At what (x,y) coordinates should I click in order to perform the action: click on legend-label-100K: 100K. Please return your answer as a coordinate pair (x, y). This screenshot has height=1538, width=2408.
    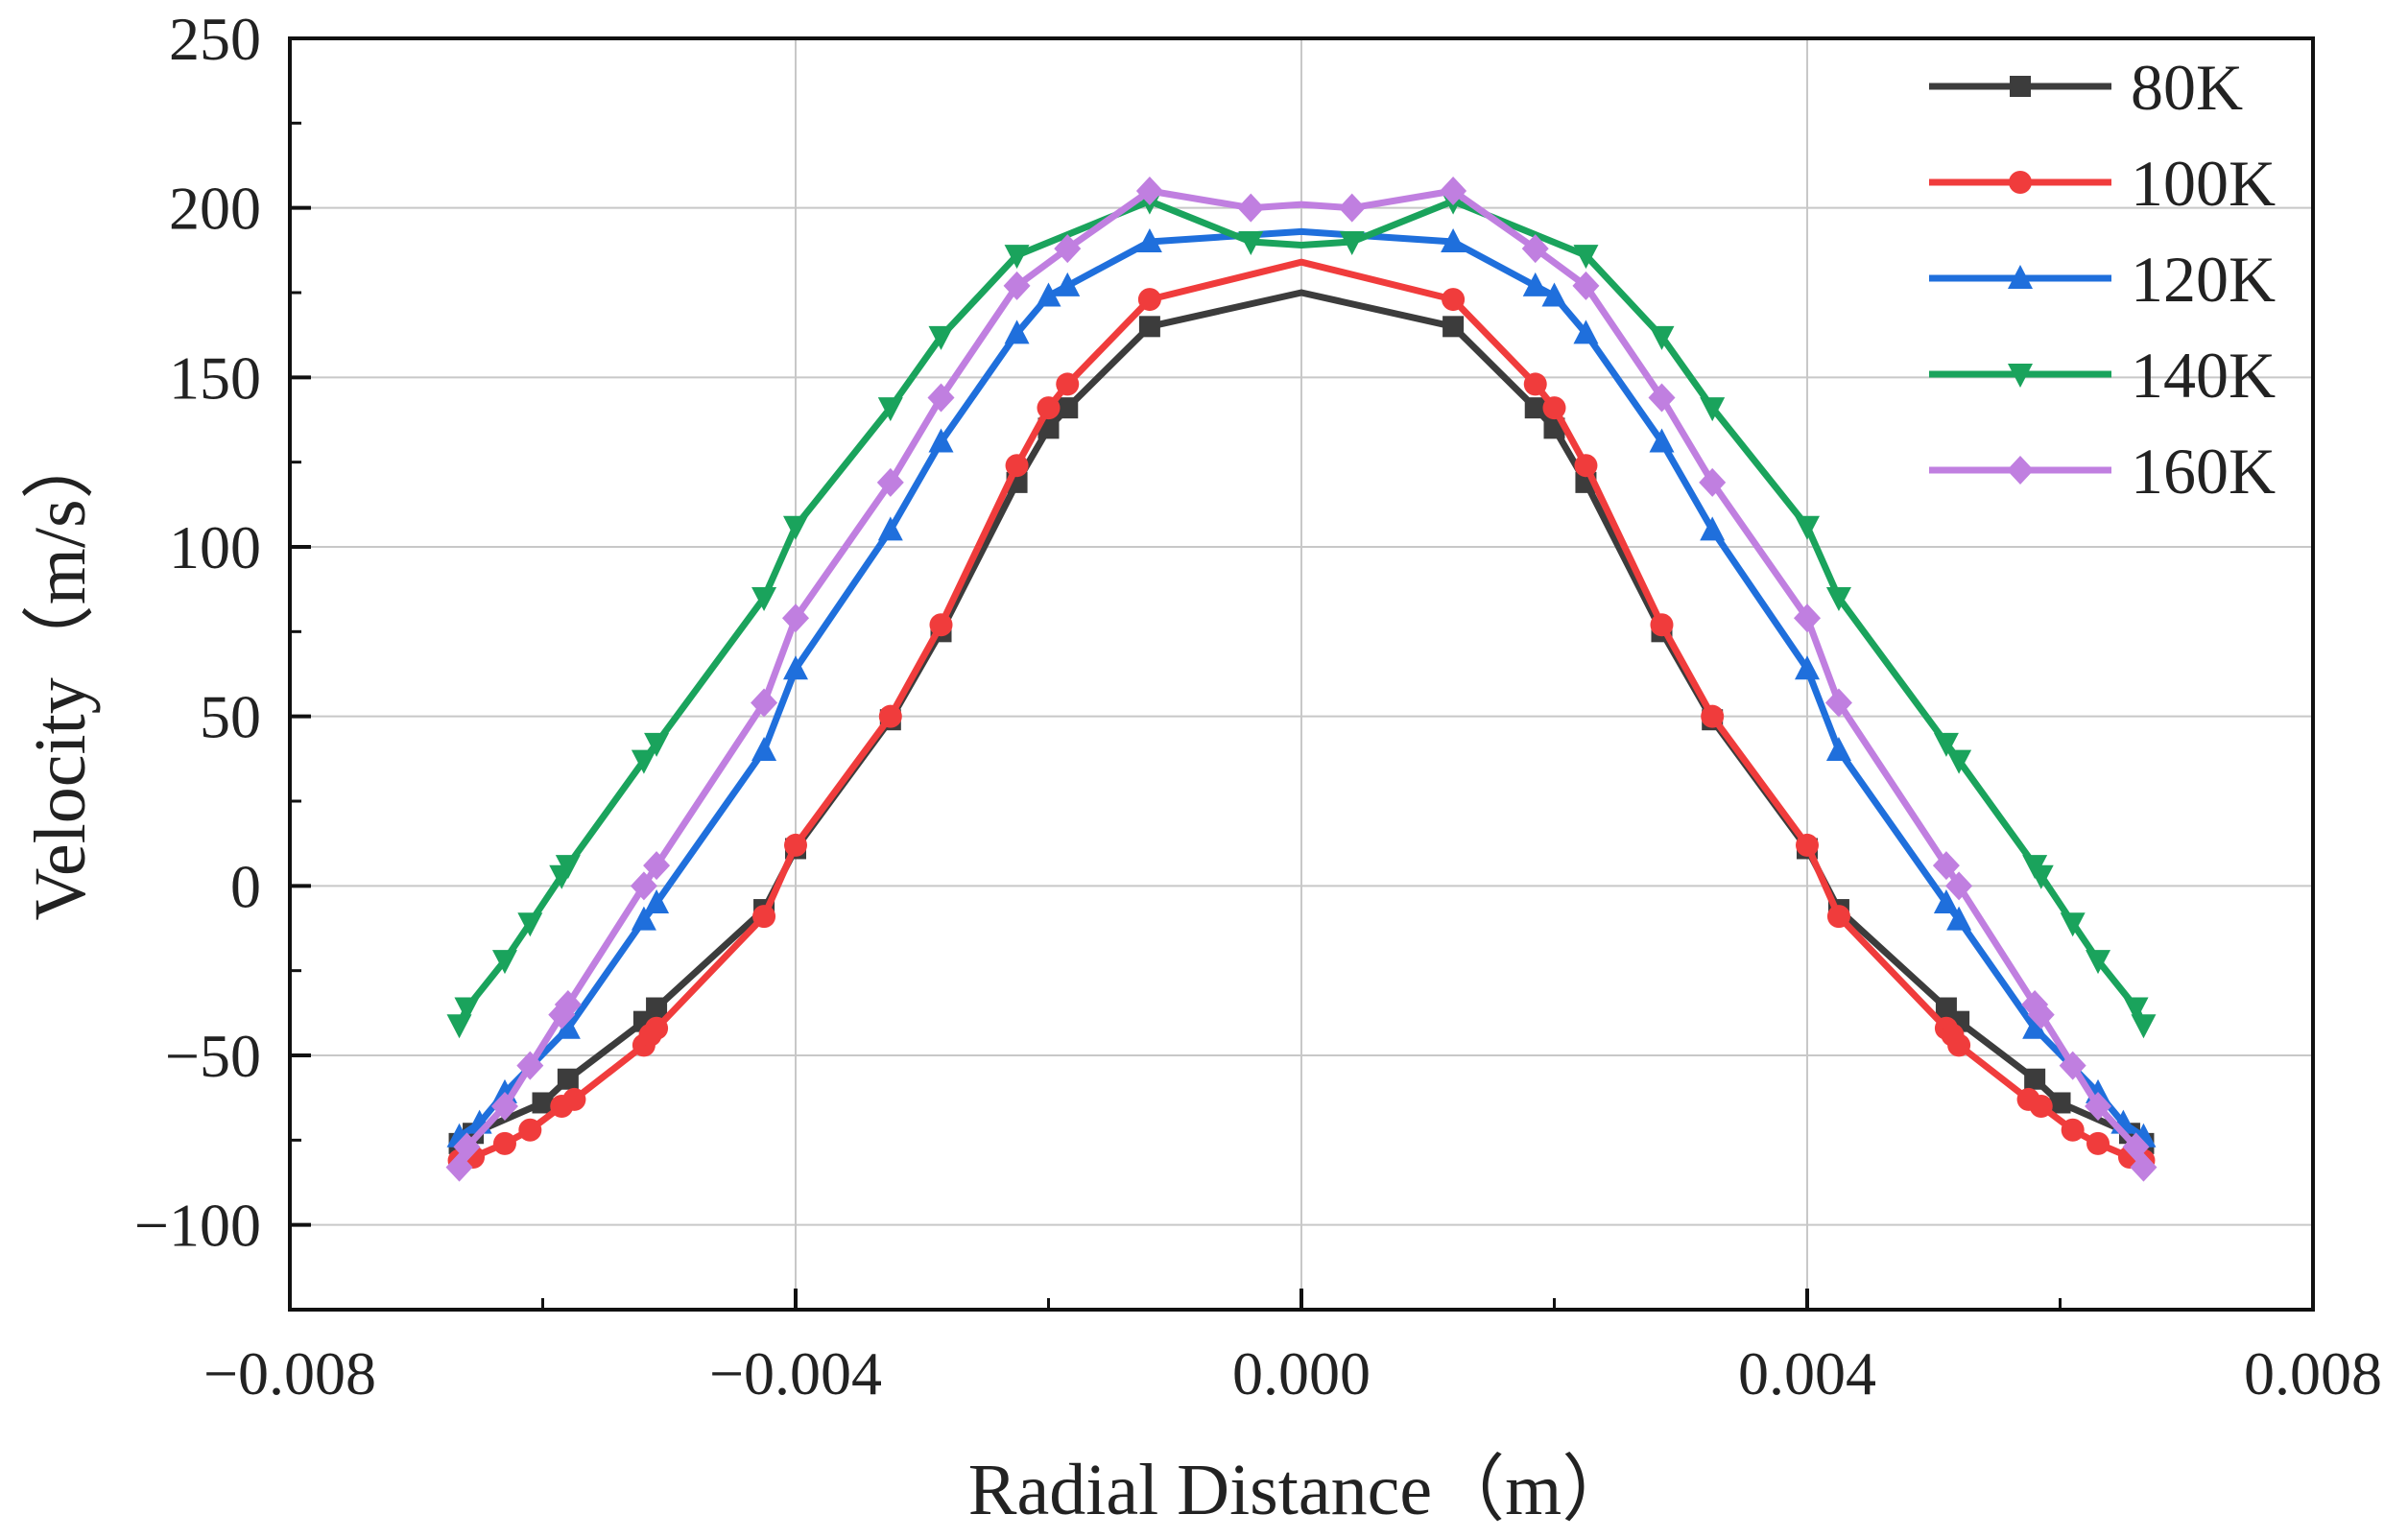
    Looking at the image, I should click on (2203, 183).